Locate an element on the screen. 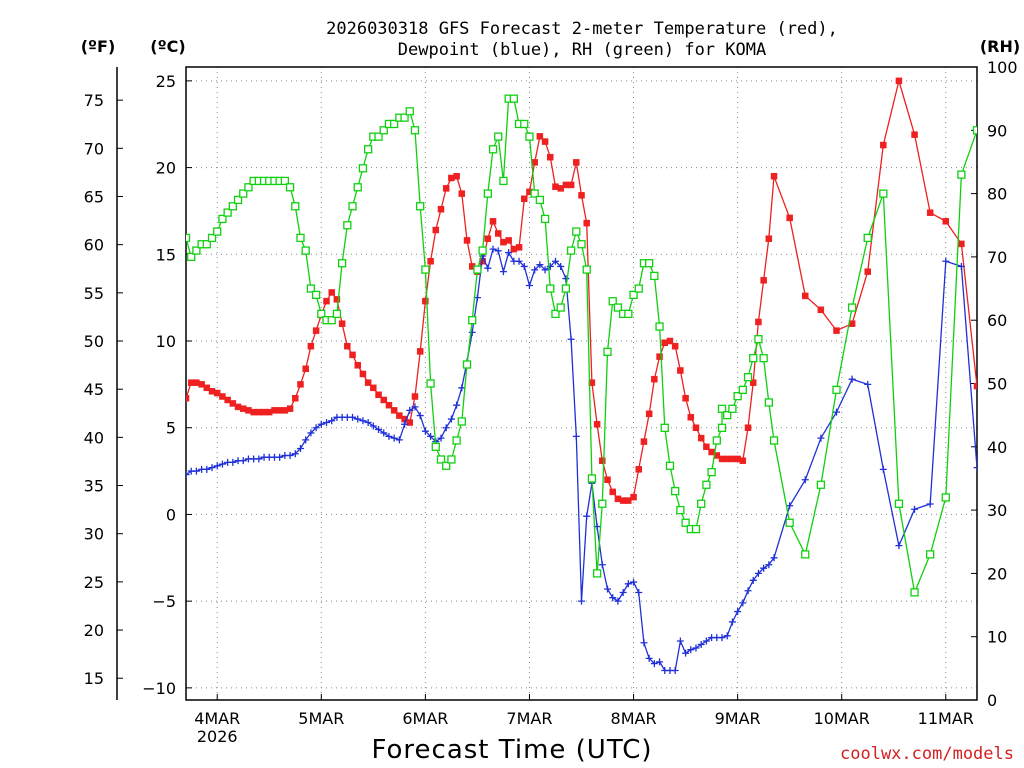 The image size is (1024, 768). credit-text: coolwx.com/models is located at coordinates (927, 754).